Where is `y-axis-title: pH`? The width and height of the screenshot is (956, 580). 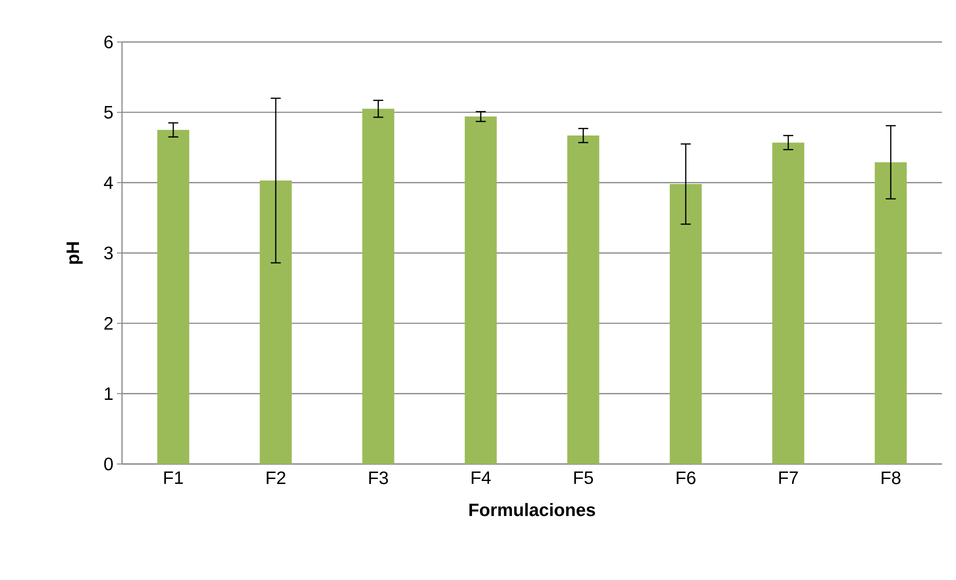
y-axis-title: pH is located at coordinates (74, 253).